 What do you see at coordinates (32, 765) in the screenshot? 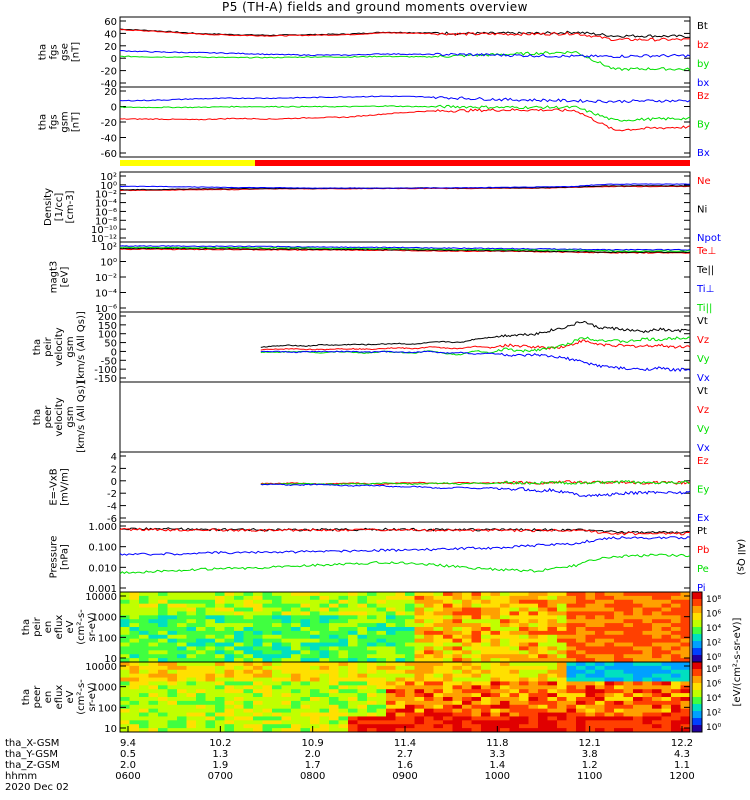
I see `orbit-row-label: tha_Z-GSM` at bounding box center [32, 765].